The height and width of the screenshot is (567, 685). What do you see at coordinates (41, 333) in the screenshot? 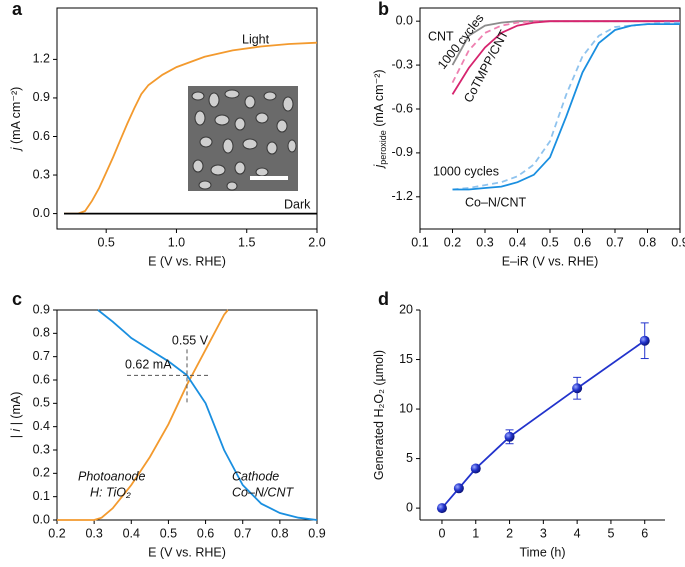
I see `y-tick-label: 0.8` at bounding box center [41, 333].